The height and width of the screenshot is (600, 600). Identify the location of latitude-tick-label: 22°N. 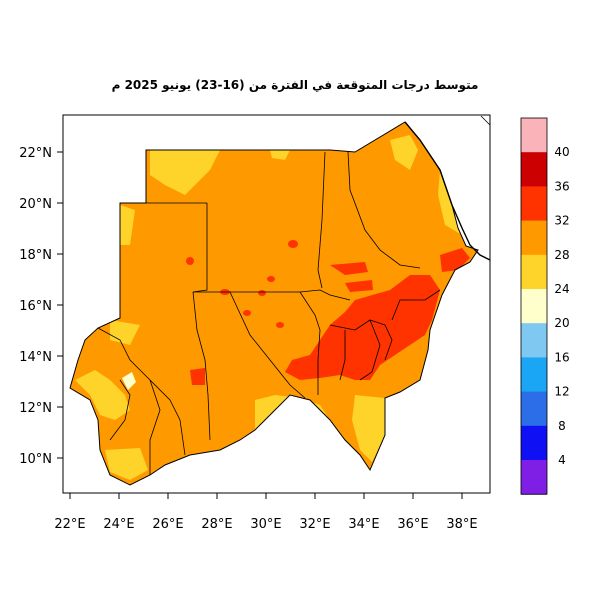
(35, 153).